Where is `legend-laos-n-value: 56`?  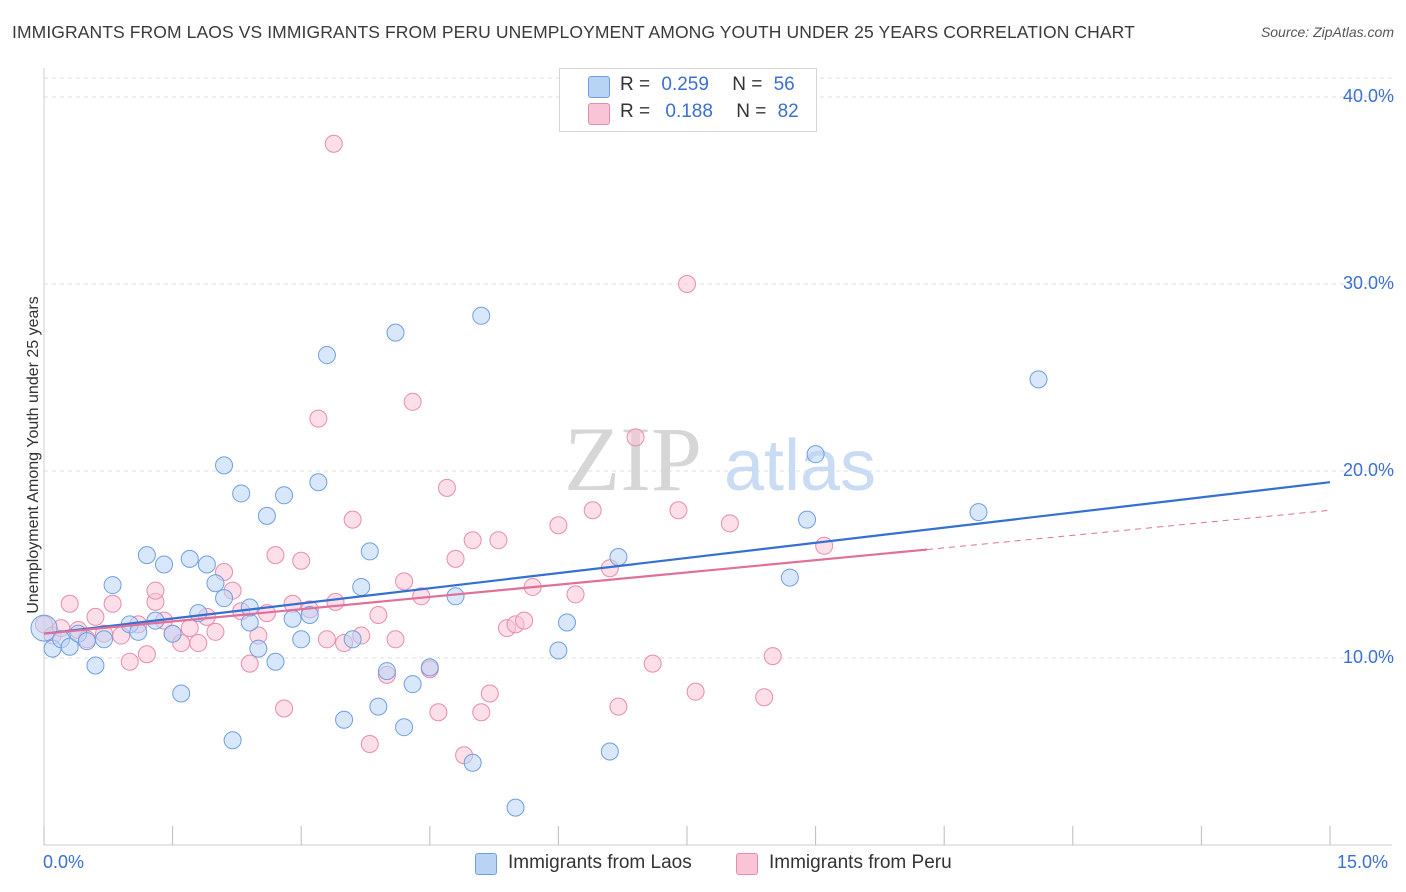 legend-laos-n-value: 56 is located at coordinates (784, 84).